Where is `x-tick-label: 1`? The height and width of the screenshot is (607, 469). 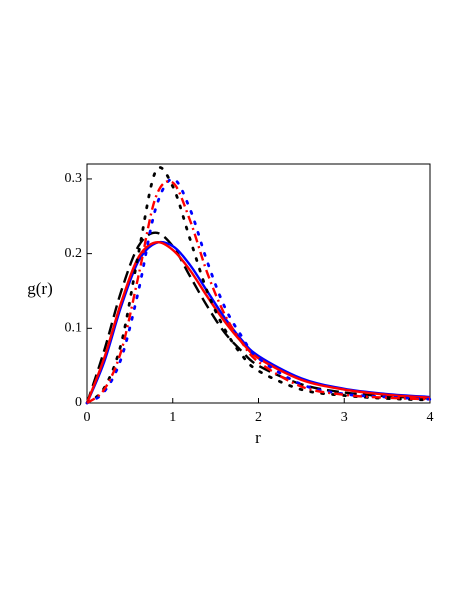 x-tick-label: 1 is located at coordinates (172, 417).